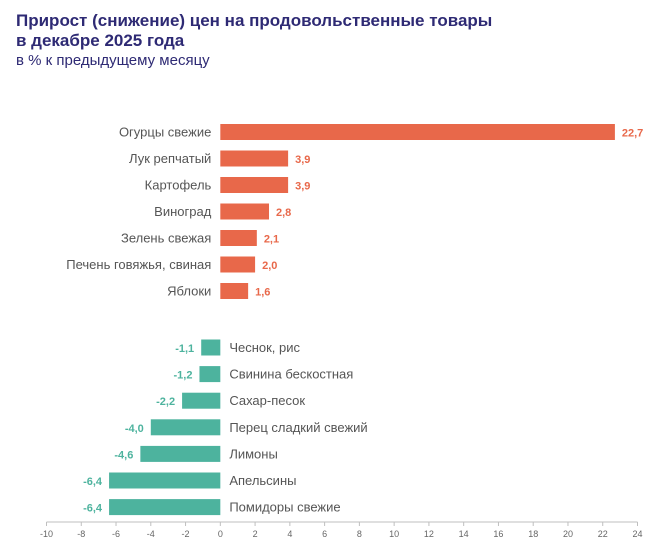 The height and width of the screenshot is (557, 656). Describe the element at coordinates (220, 534) in the screenshot. I see `x-axis-tick-label: 0` at that location.